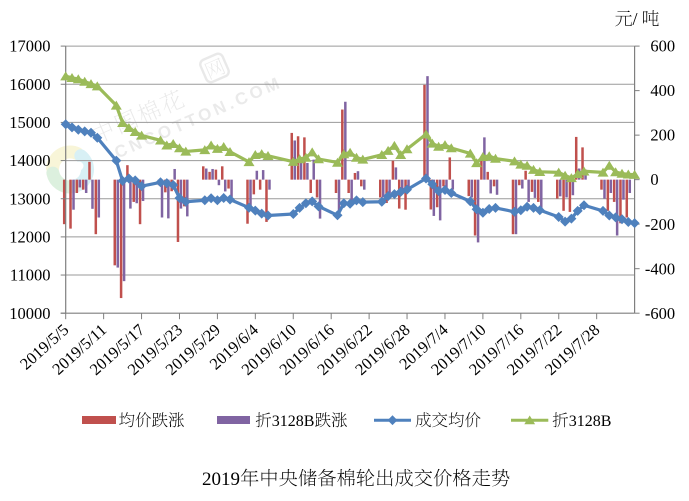 This screenshot has width=689, height=501. What do you see at coordinates (29, 313) in the screenshot?
I see `svg-text: 10000` at bounding box center [29, 313].